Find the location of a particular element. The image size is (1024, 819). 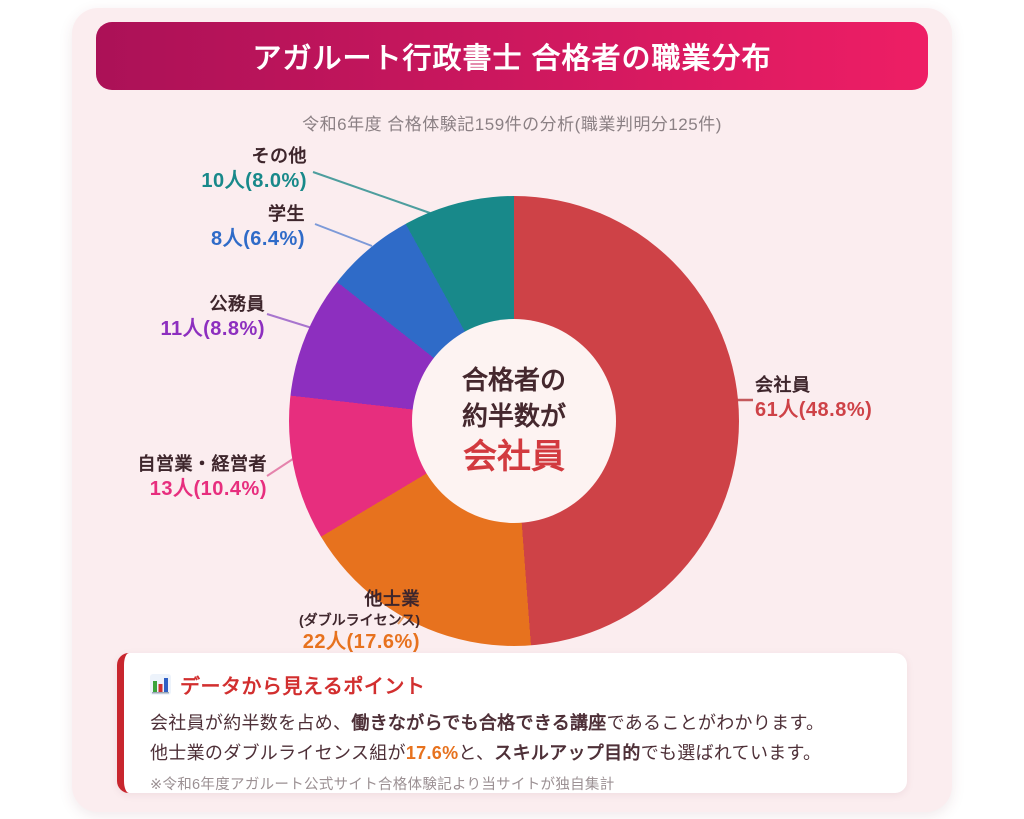

segment-value: 11人(8.8%) is located at coordinates (212, 329).